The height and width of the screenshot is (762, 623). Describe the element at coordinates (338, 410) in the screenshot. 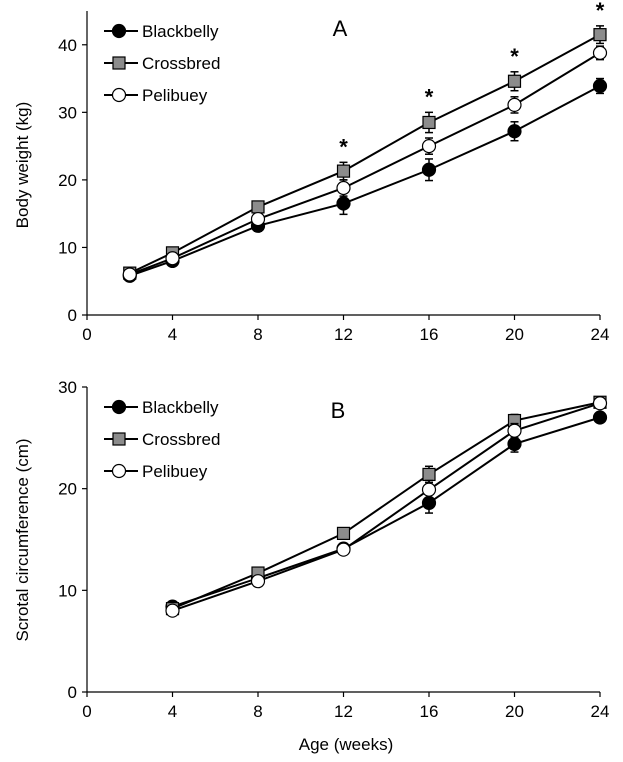

I see `panel-b-letter: B` at that location.